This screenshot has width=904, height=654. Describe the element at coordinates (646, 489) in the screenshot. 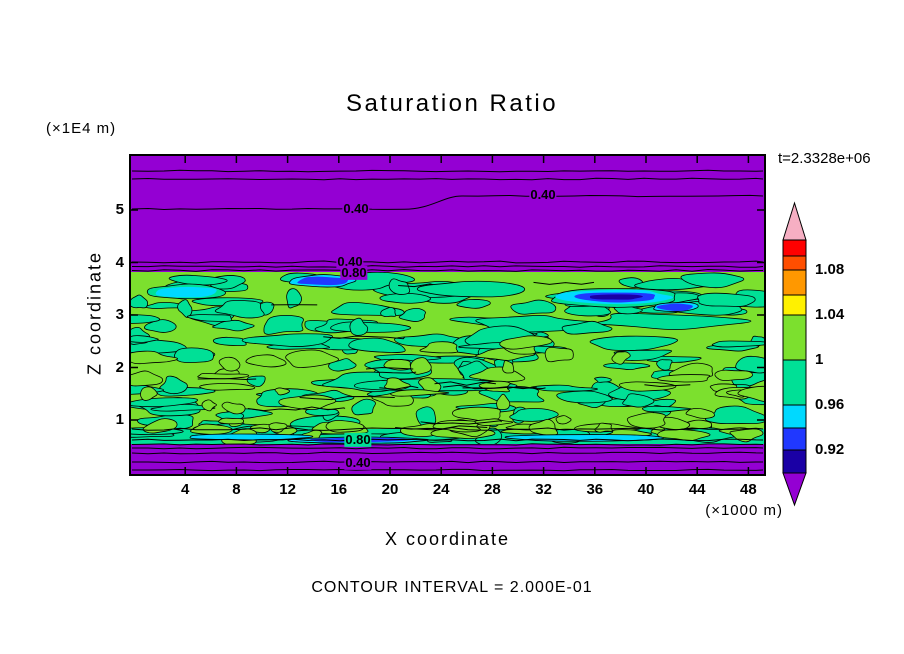

I see `x-tick-label: 40` at that location.